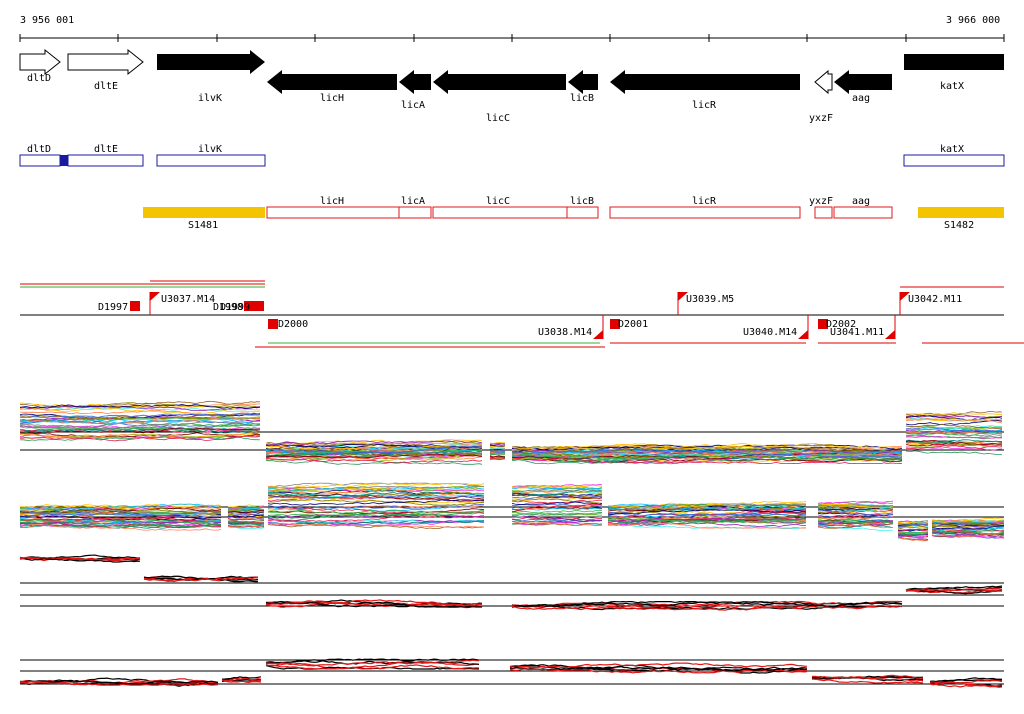 This screenshot has height=714, width=1024. What do you see at coordinates (333, 212) in the screenshot?
I see `red-box-licH` at bounding box center [333, 212].